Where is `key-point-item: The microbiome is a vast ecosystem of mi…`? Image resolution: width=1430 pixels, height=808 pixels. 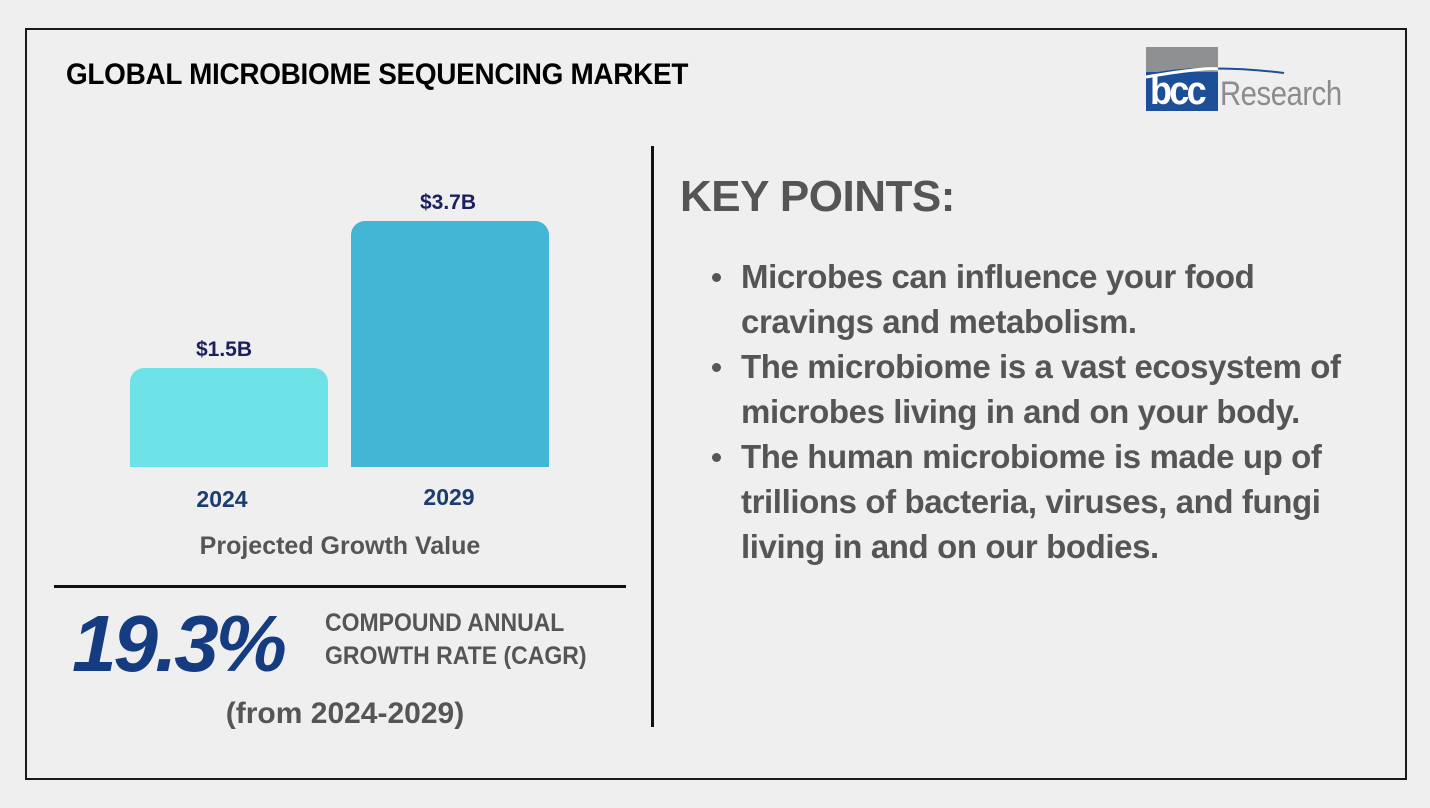 key-point-item: The microbiome is a vast ecosystem of mi… is located at coordinates (1040, 389).